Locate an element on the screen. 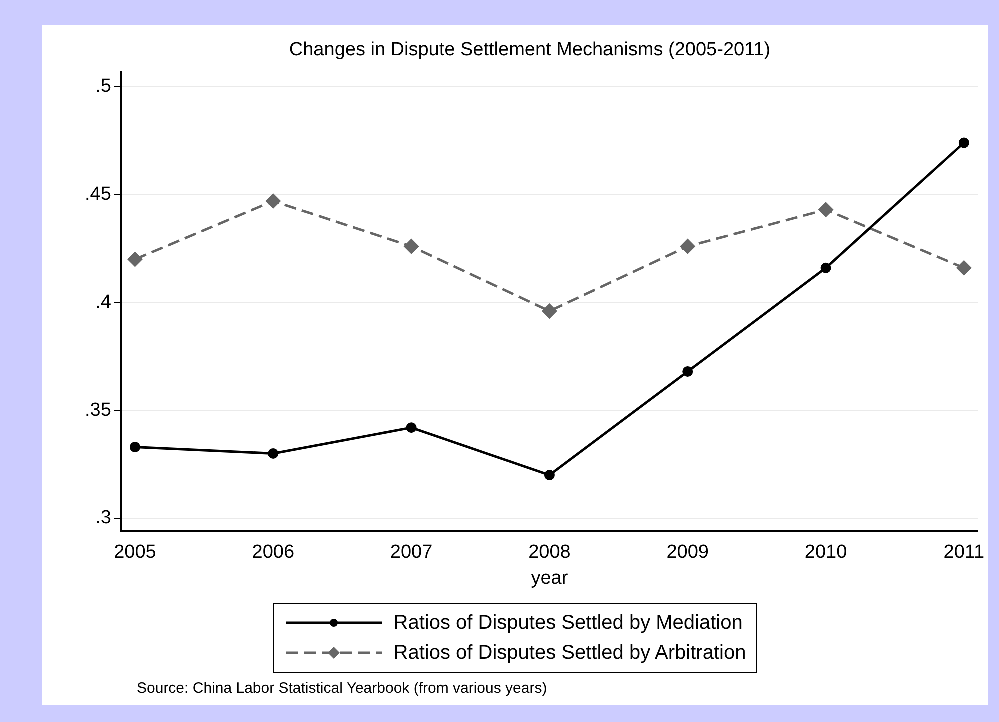 The width and height of the screenshot is (999, 722). x-tick-label: 2009 is located at coordinates (688, 553).